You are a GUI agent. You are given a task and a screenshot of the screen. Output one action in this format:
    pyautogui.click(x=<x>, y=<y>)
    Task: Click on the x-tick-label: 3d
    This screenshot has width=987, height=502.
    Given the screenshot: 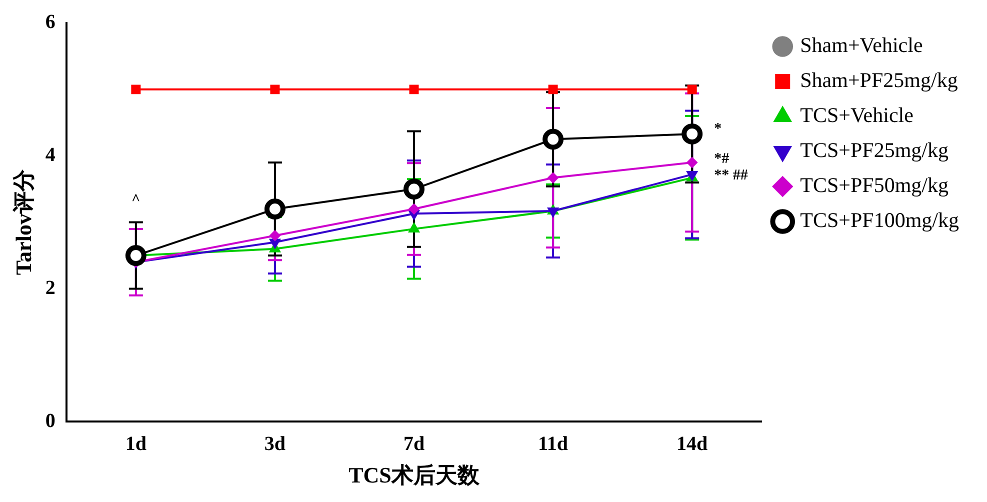 What is the action you would take?
    pyautogui.click(x=275, y=443)
    